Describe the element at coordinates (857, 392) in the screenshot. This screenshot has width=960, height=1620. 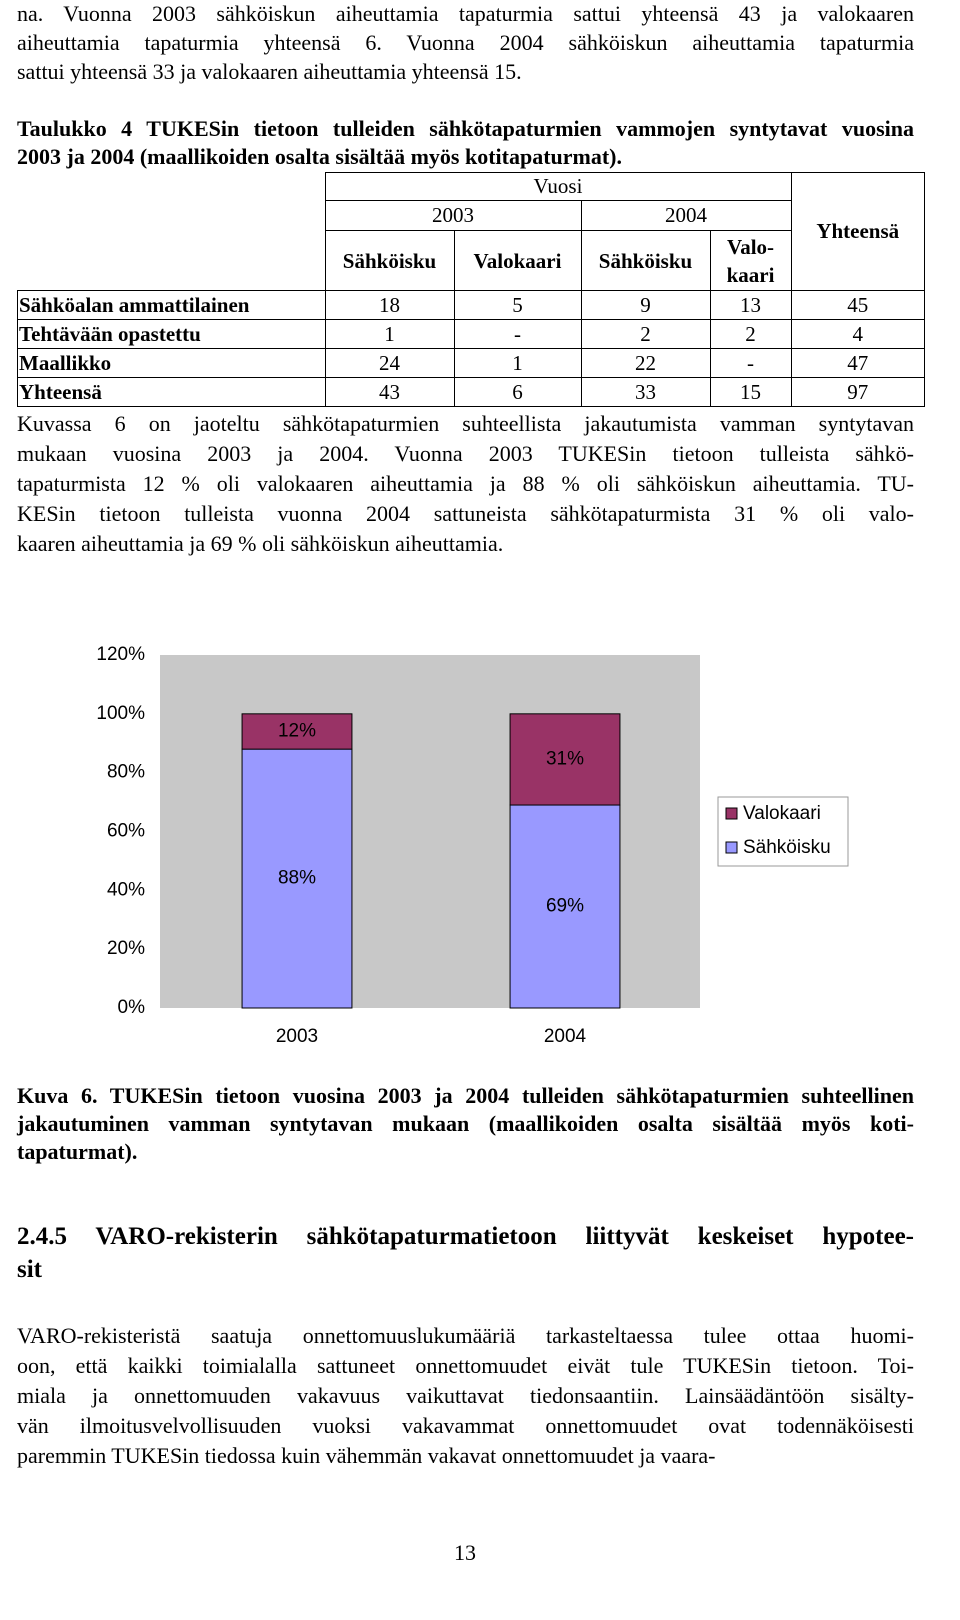
I see `table-cell: 97` at that location.